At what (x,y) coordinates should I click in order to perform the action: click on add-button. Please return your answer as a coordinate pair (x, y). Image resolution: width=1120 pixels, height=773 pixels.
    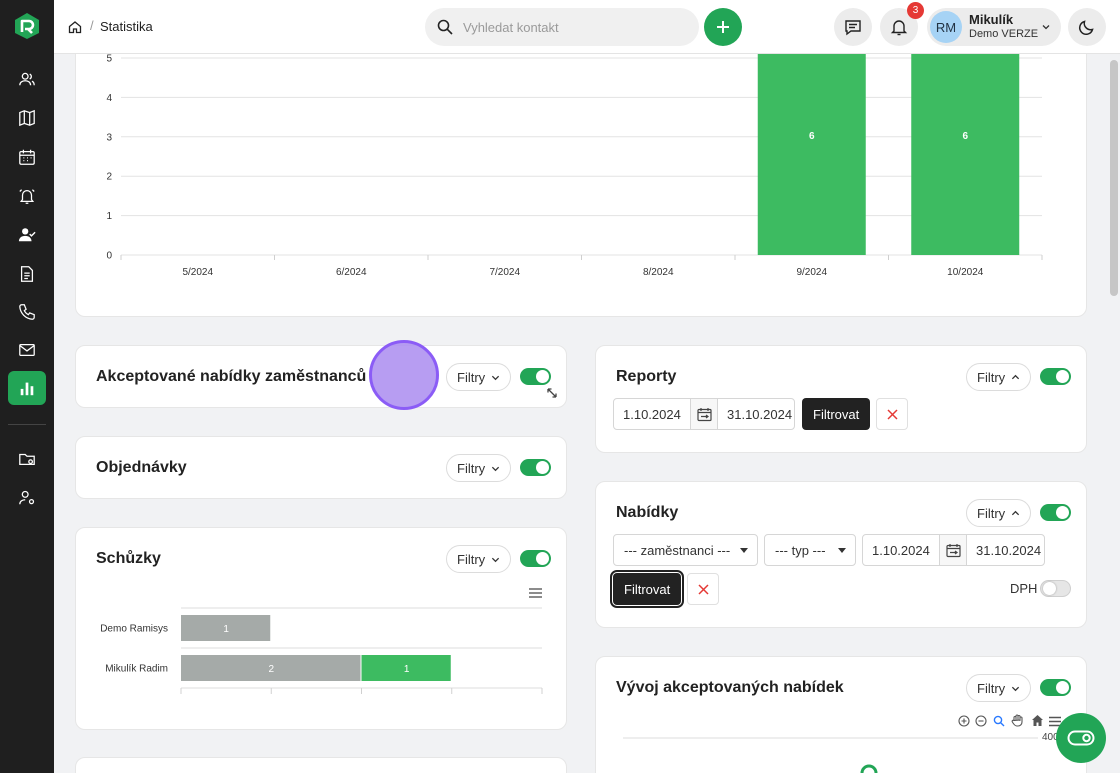
    Looking at the image, I should click on (723, 27).